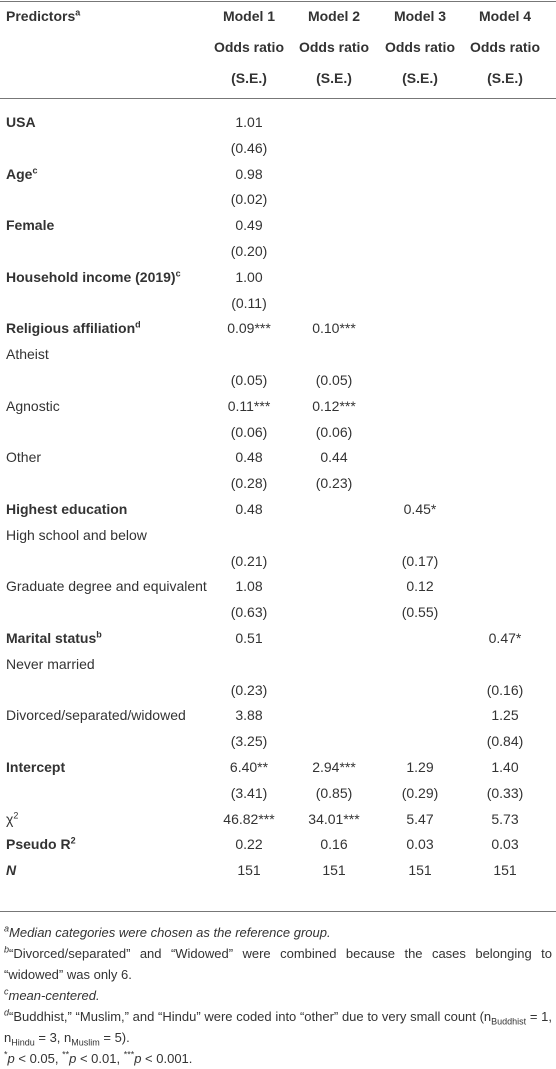 This screenshot has height=1069, width=556. I want to click on footnote-part: < 0.001., so click(167, 1058).